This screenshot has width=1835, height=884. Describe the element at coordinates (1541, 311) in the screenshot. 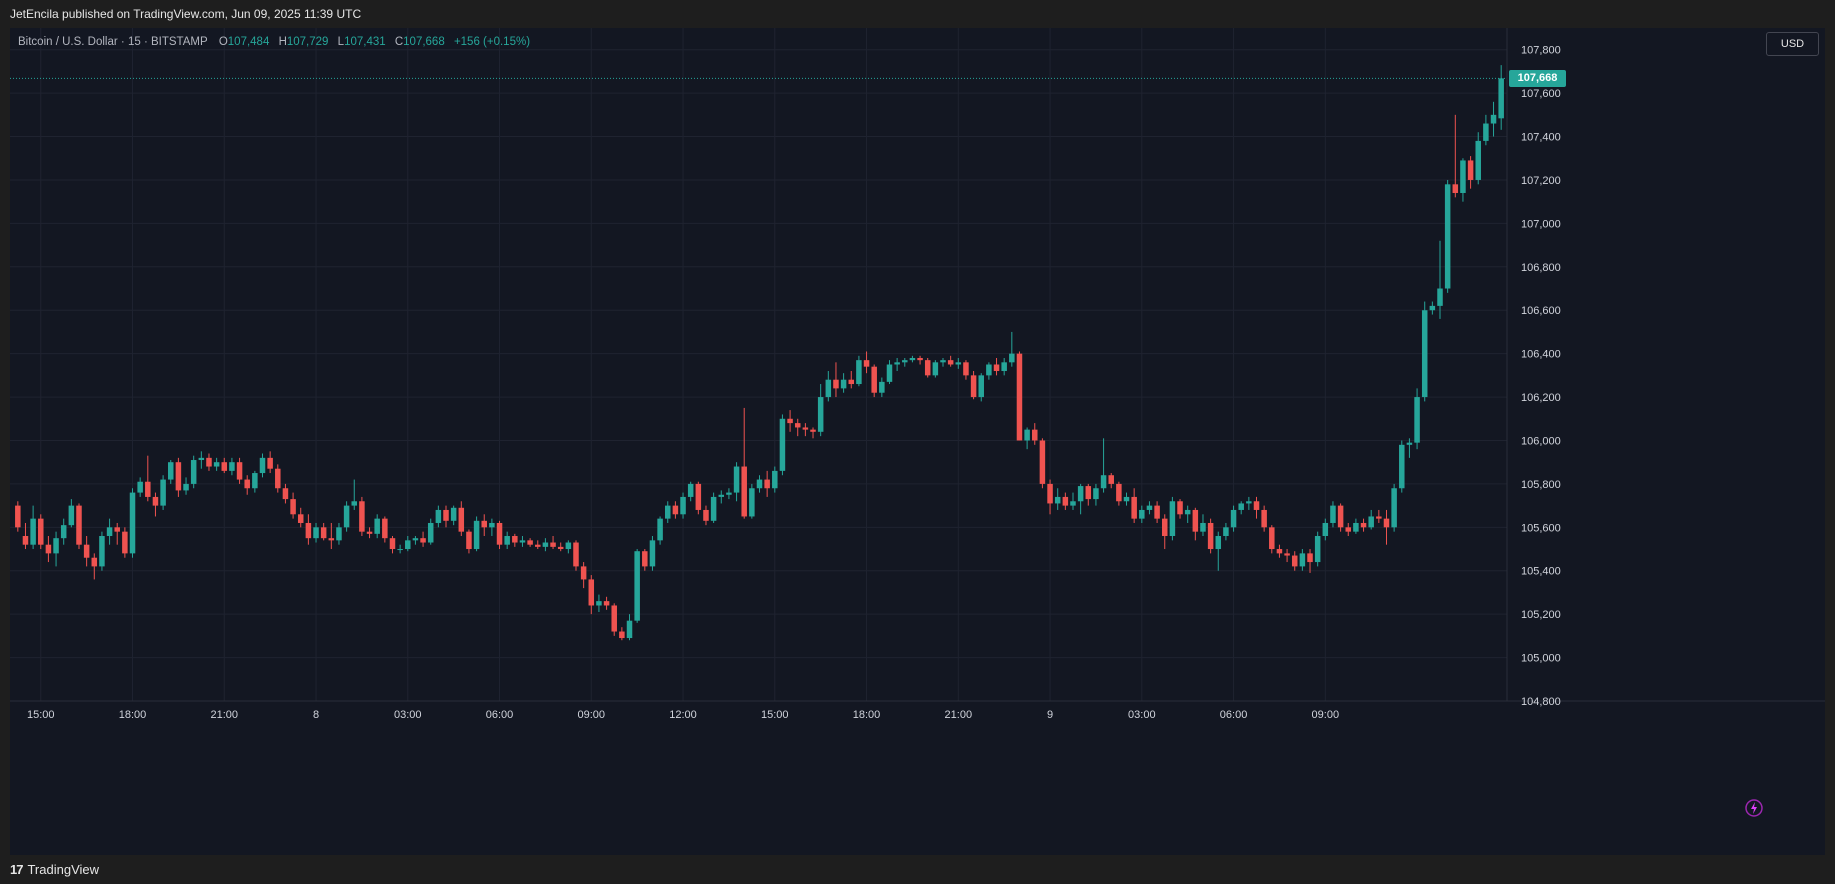

I see `price-tick-label: 106,600` at that location.